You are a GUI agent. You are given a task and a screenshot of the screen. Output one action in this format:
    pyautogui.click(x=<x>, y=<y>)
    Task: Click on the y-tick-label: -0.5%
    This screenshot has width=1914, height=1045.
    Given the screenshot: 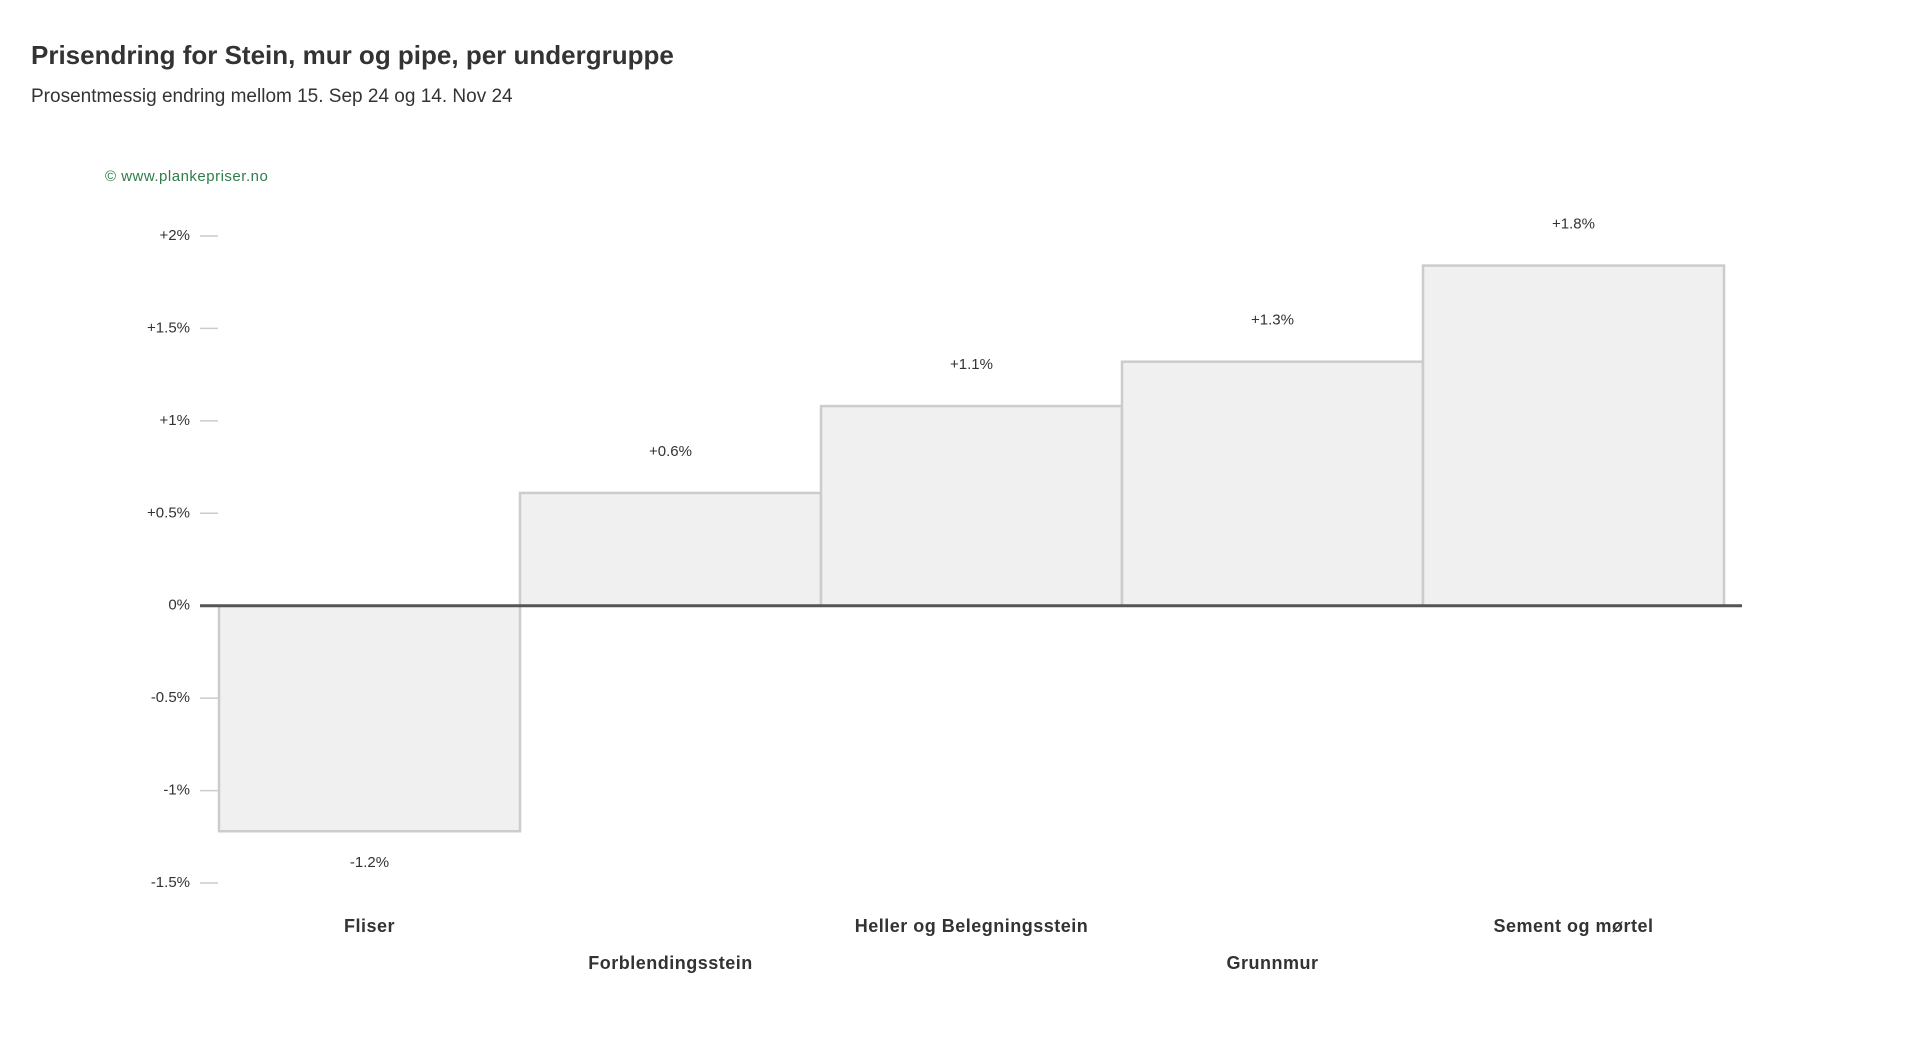 What is the action you would take?
    pyautogui.click(x=170, y=697)
    